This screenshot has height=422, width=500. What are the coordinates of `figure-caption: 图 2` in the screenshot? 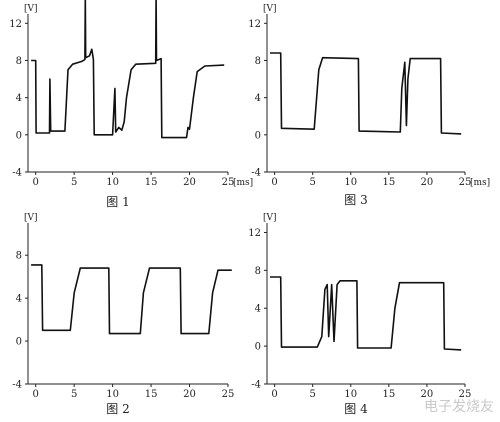 It's located at (117, 409).